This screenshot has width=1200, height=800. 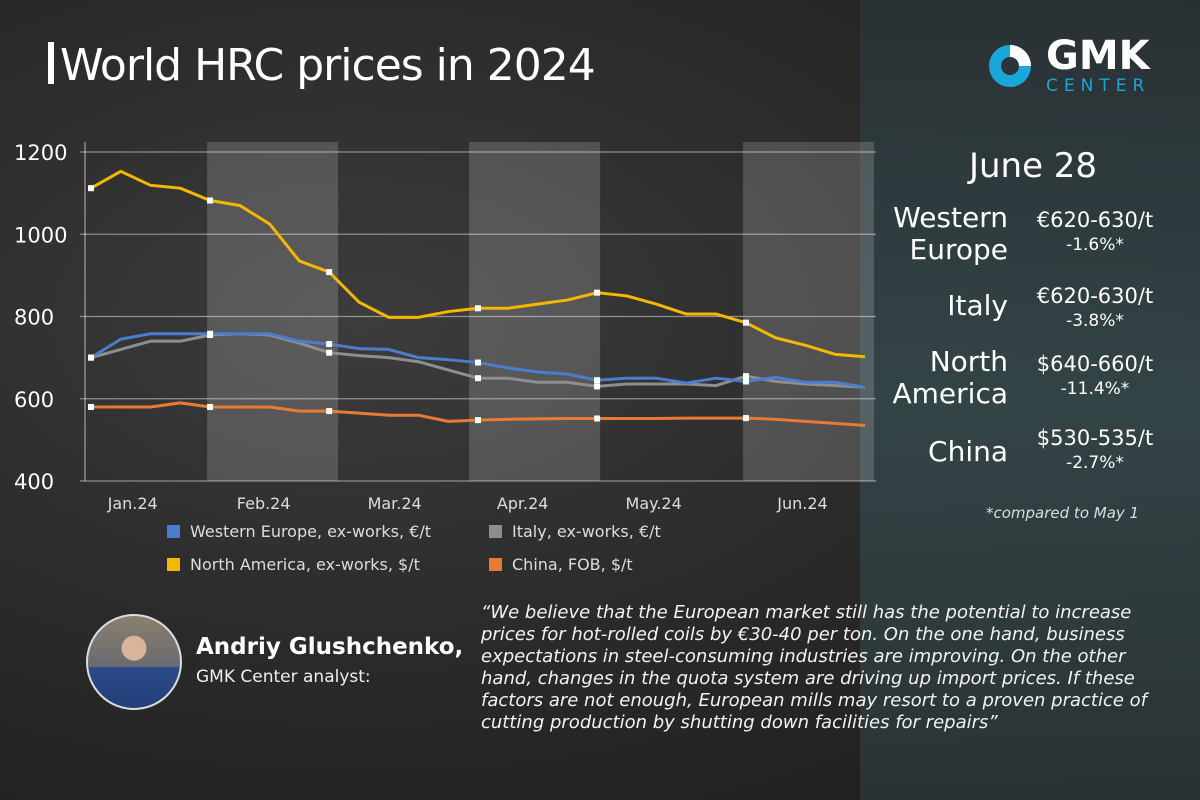 What do you see at coordinates (1033, 166) in the screenshot?
I see `summary-date: June 28` at bounding box center [1033, 166].